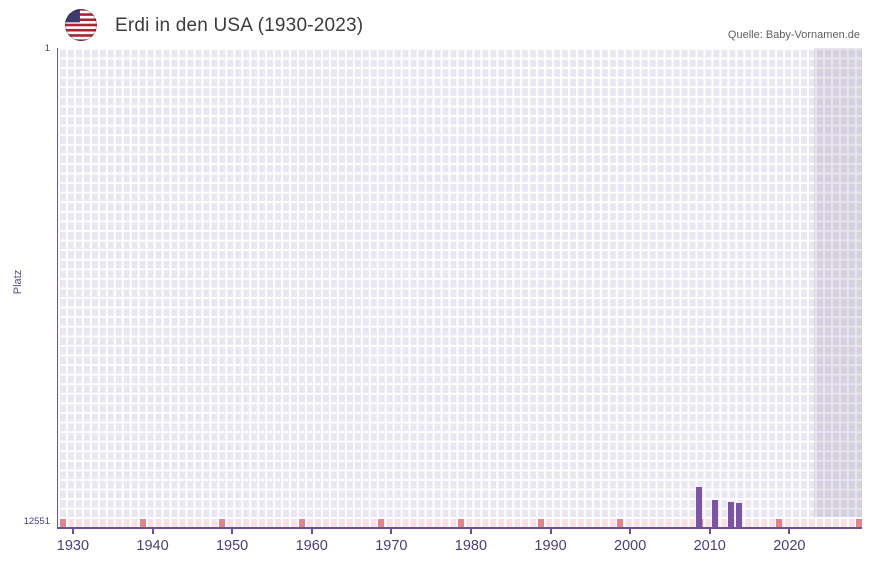  Describe the element at coordinates (18, 282) in the screenshot. I see `y-axis-label: Platz` at that location.